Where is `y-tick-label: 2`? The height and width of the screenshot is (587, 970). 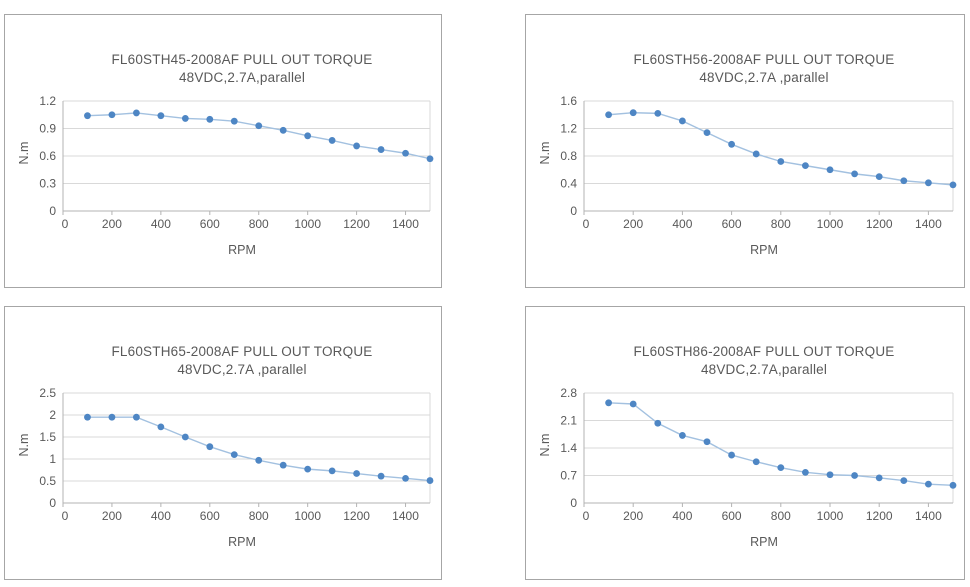
y-tick-label: 2 is located at coordinates (52, 415).